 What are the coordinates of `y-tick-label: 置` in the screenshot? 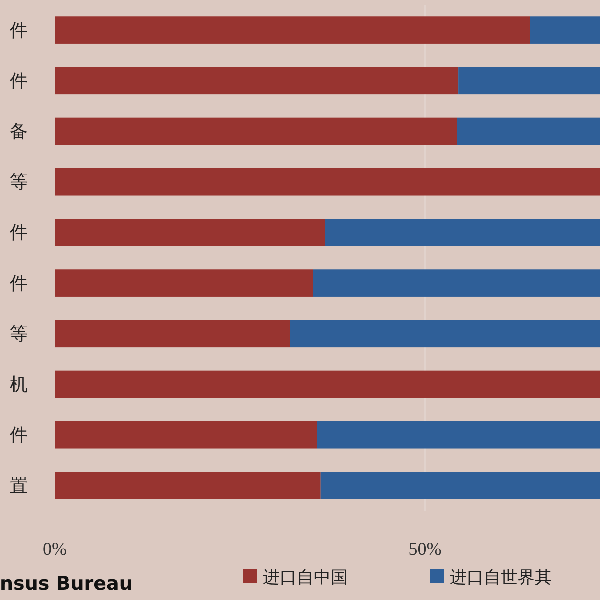 It's located at (19, 486).